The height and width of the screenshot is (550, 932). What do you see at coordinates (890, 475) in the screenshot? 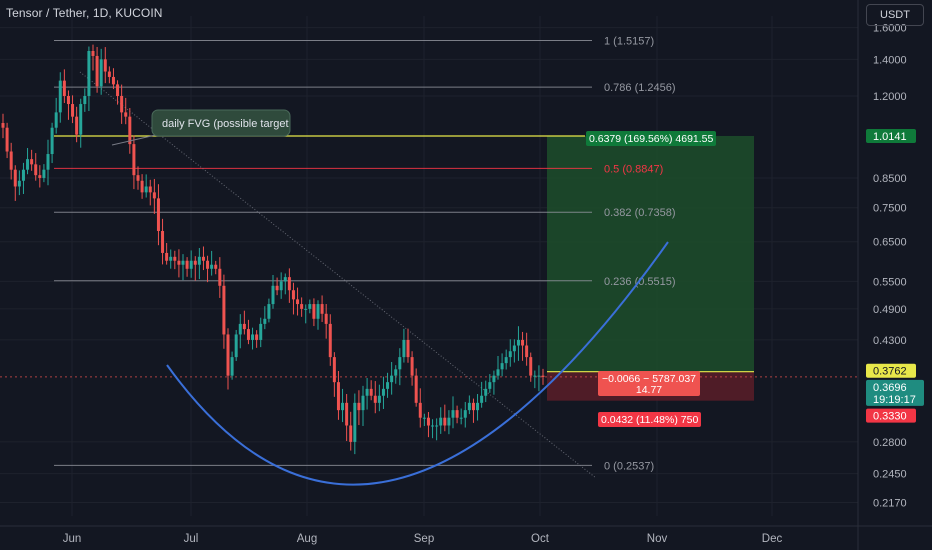
I see `price-axis-tick: 0.2450` at bounding box center [890, 475].